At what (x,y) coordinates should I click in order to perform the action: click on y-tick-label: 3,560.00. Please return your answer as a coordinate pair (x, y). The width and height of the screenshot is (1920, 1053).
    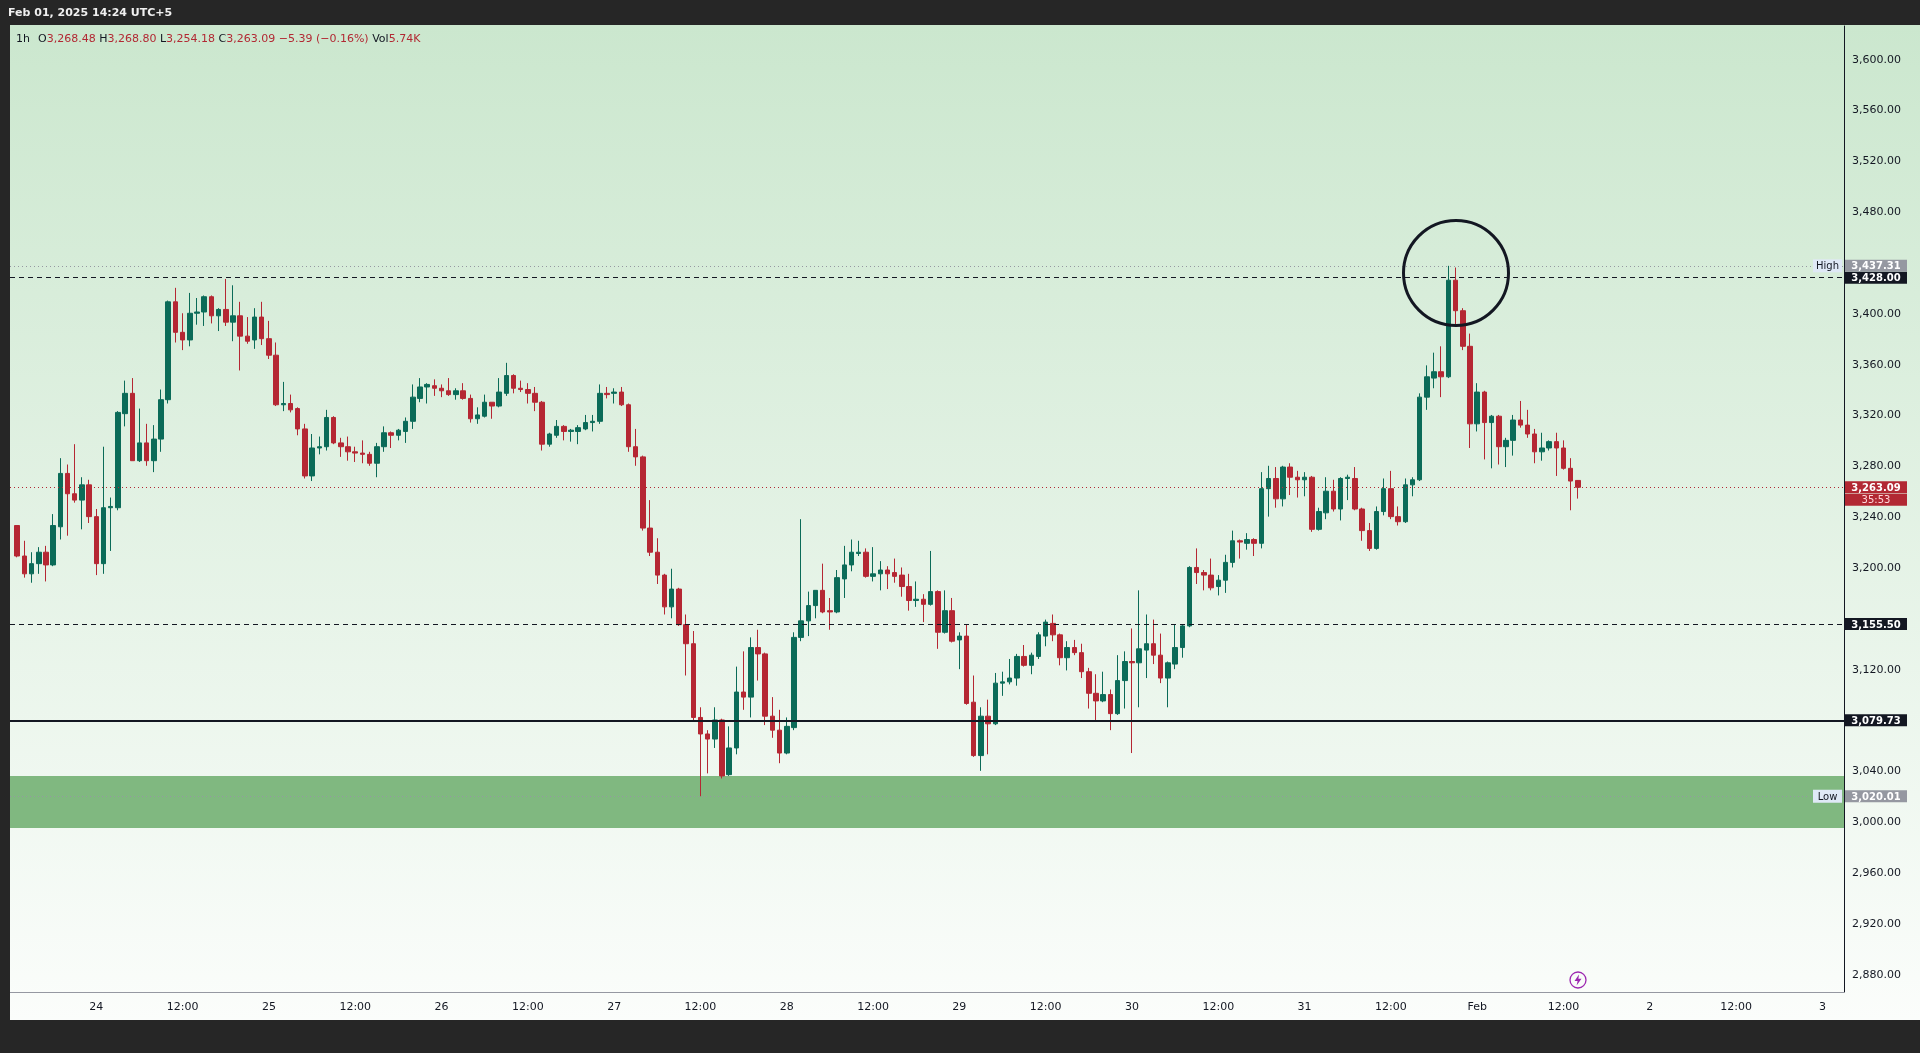
    Looking at the image, I should click on (1876, 110).